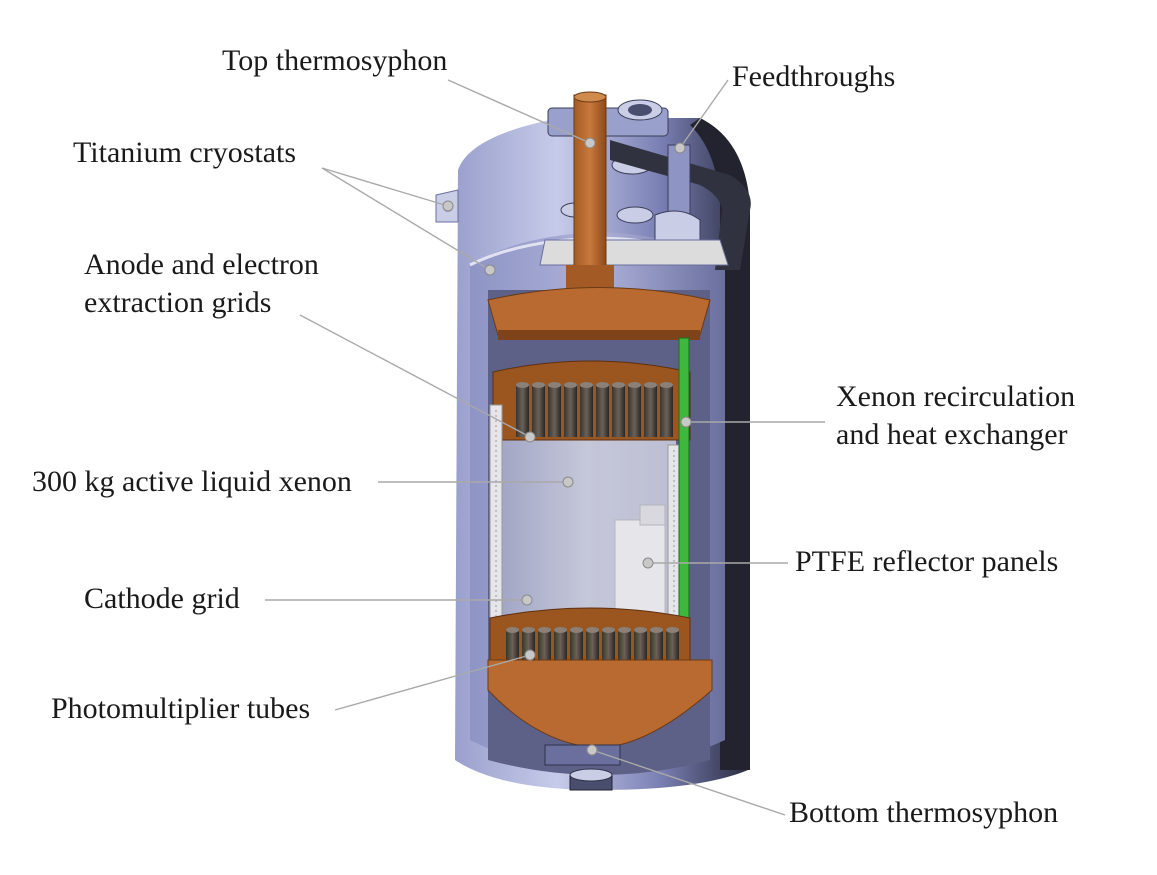 The height and width of the screenshot is (875, 1157). Describe the element at coordinates (590, 191) in the screenshot. I see `top-thermosyphon` at that location.